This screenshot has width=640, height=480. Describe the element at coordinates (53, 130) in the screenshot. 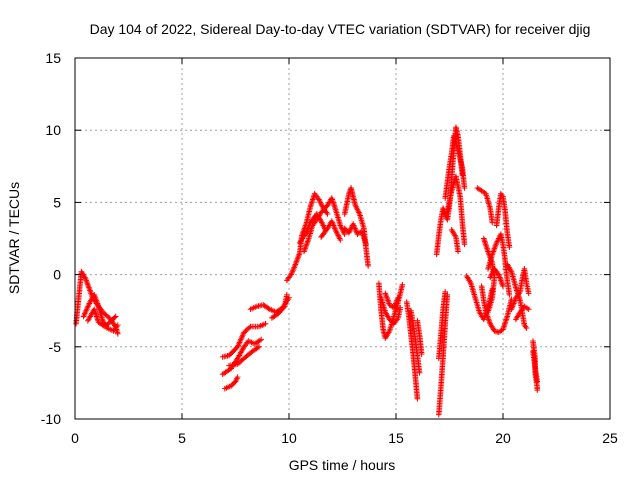

I see `y-tick-label: 10` at that location.